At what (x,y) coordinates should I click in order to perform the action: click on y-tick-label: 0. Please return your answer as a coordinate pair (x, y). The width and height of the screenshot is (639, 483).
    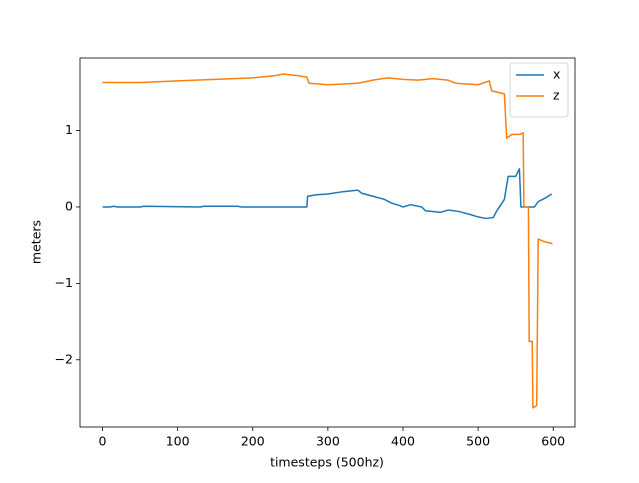
    Looking at the image, I should click on (69, 205).